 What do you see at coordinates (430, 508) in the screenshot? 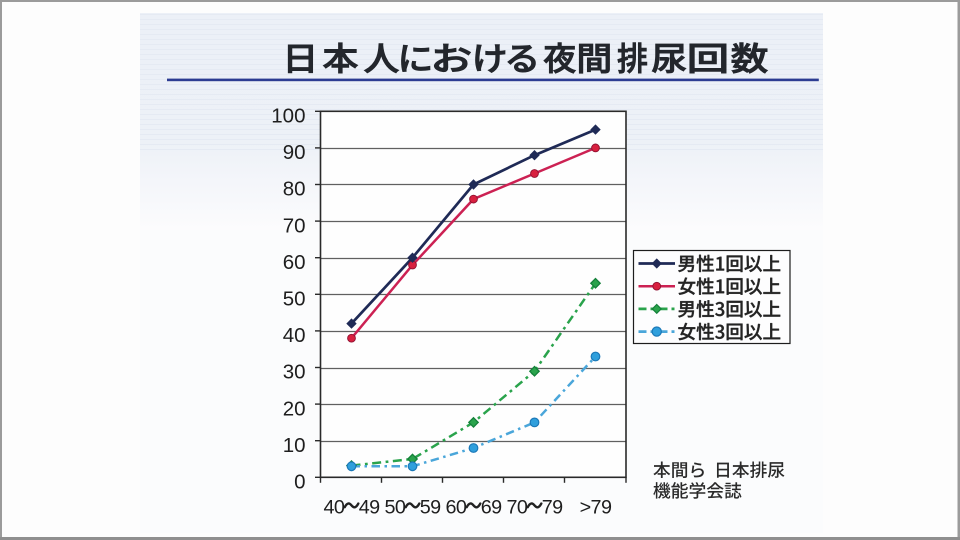
I see `svg-text: 59` at bounding box center [430, 508].